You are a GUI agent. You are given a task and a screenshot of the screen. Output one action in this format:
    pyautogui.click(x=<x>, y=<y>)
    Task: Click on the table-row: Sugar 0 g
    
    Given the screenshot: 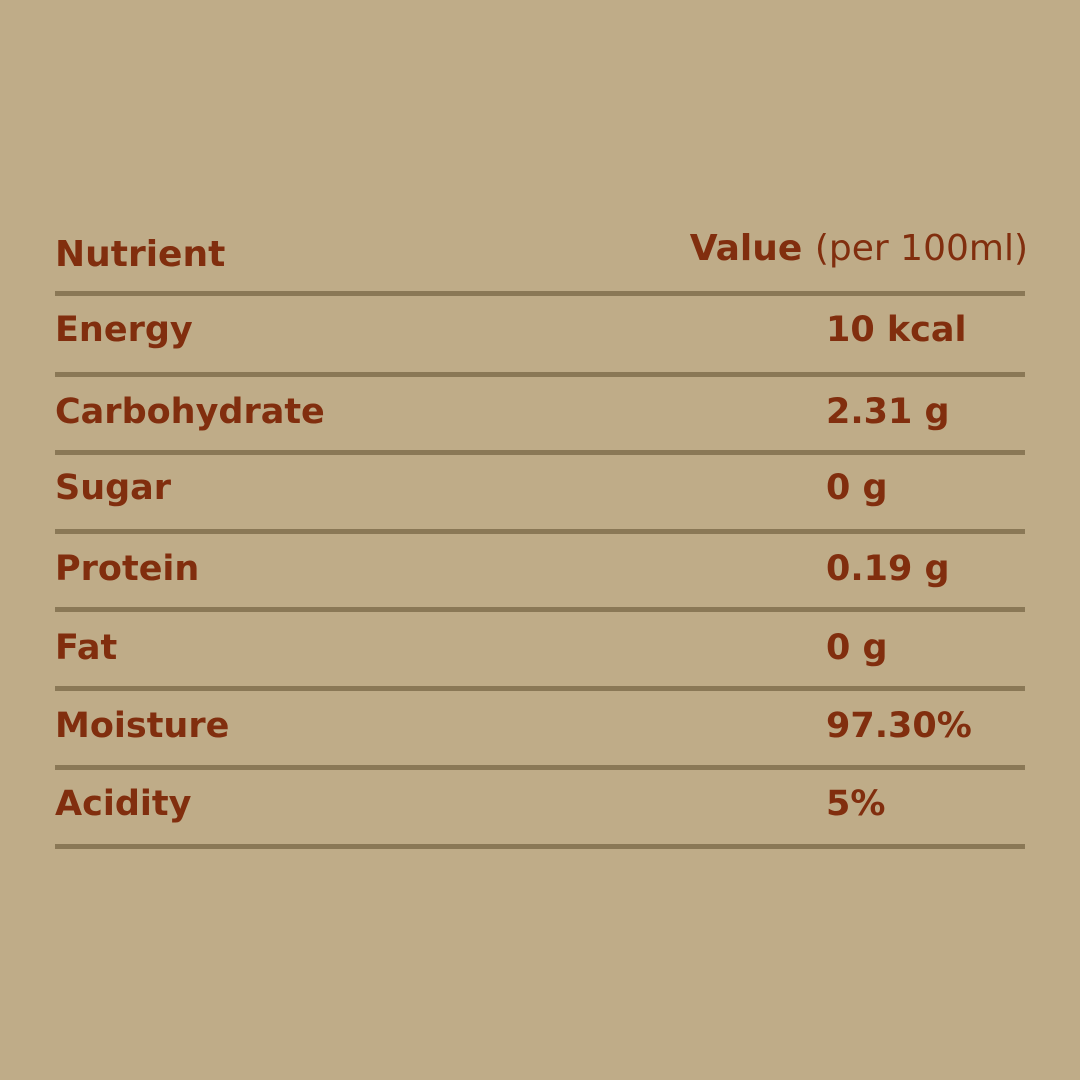 What is the action you would take?
    pyautogui.click(x=540, y=488)
    